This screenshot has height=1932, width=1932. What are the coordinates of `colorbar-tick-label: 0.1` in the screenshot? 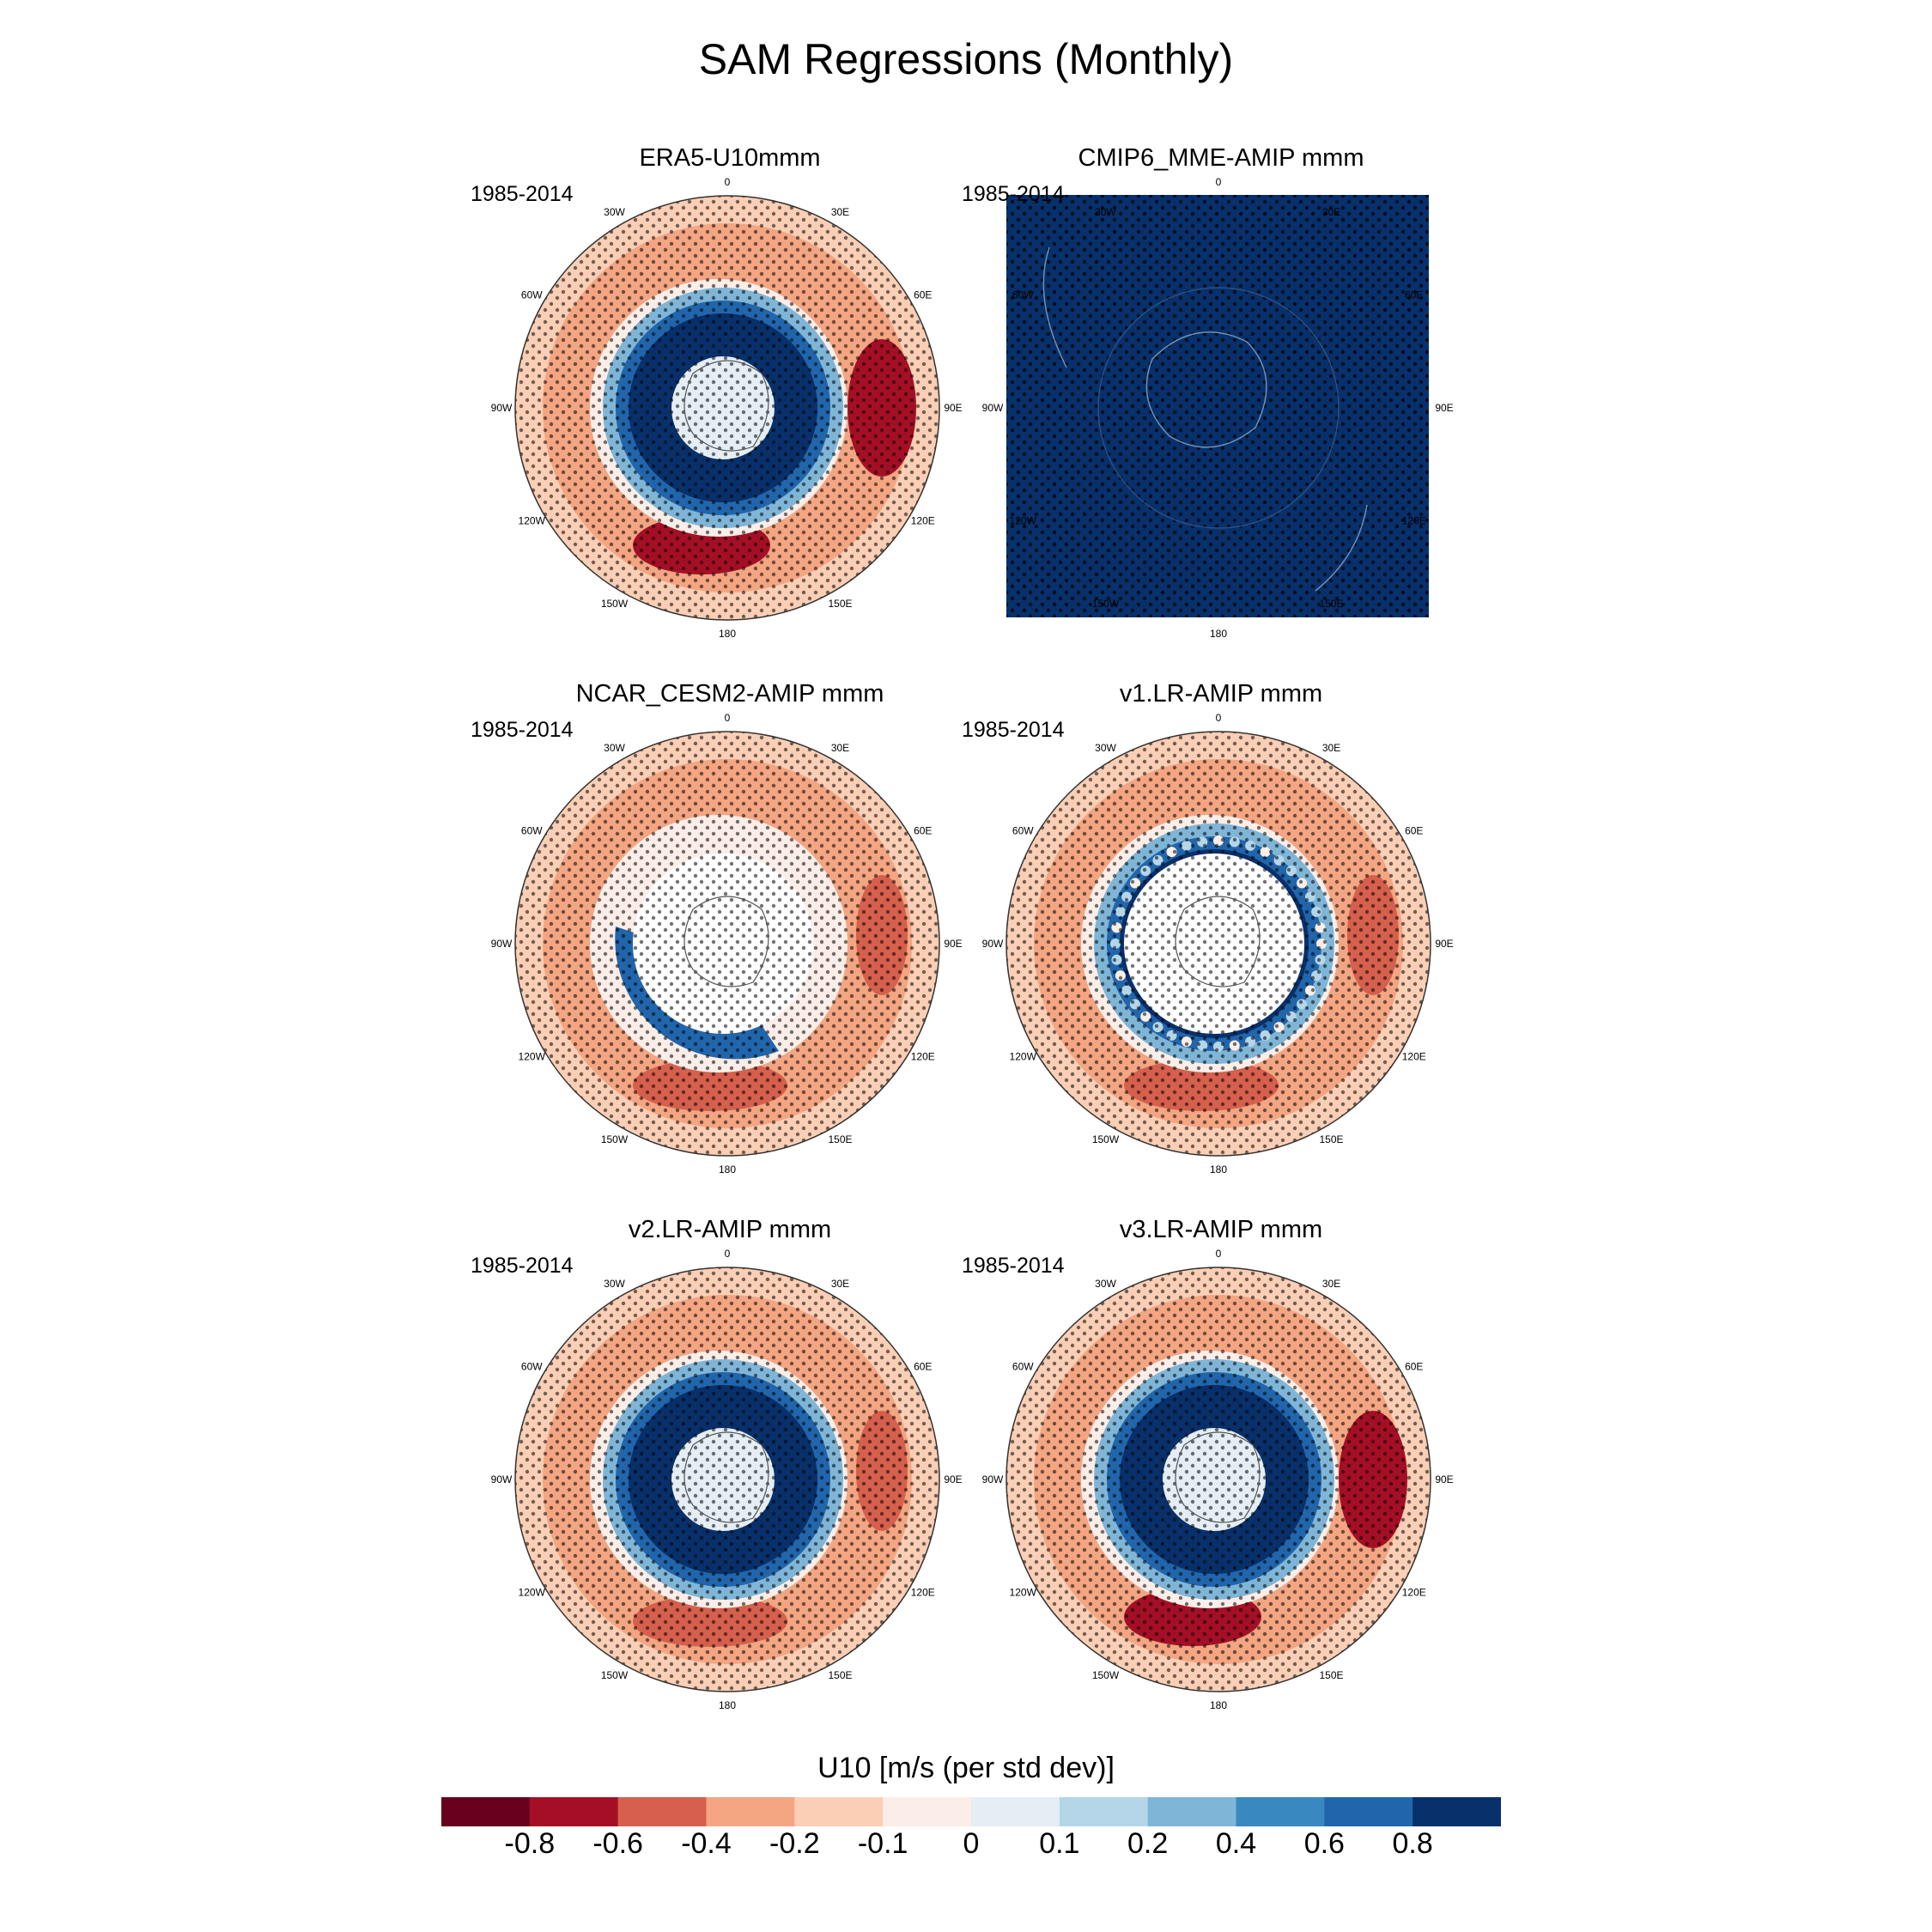 It's located at (1060, 1843).